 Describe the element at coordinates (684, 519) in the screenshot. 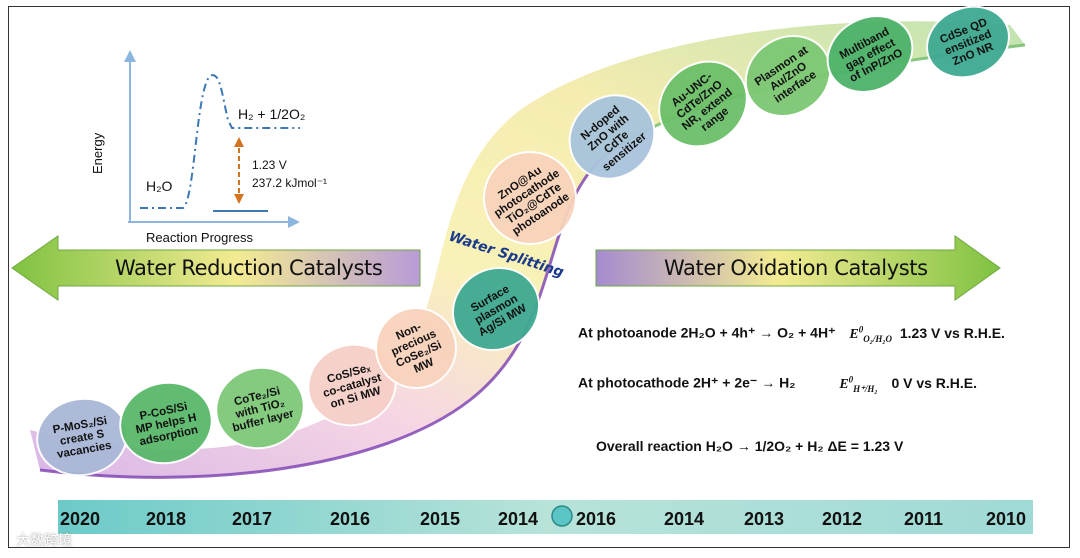

I see `timeline-year-8: 2014` at that location.